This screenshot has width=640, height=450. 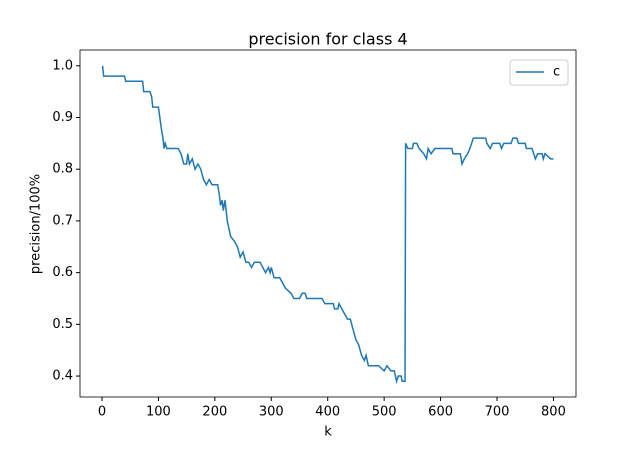 I want to click on y-tick-label: 0.4, so click(x=62, y=376).